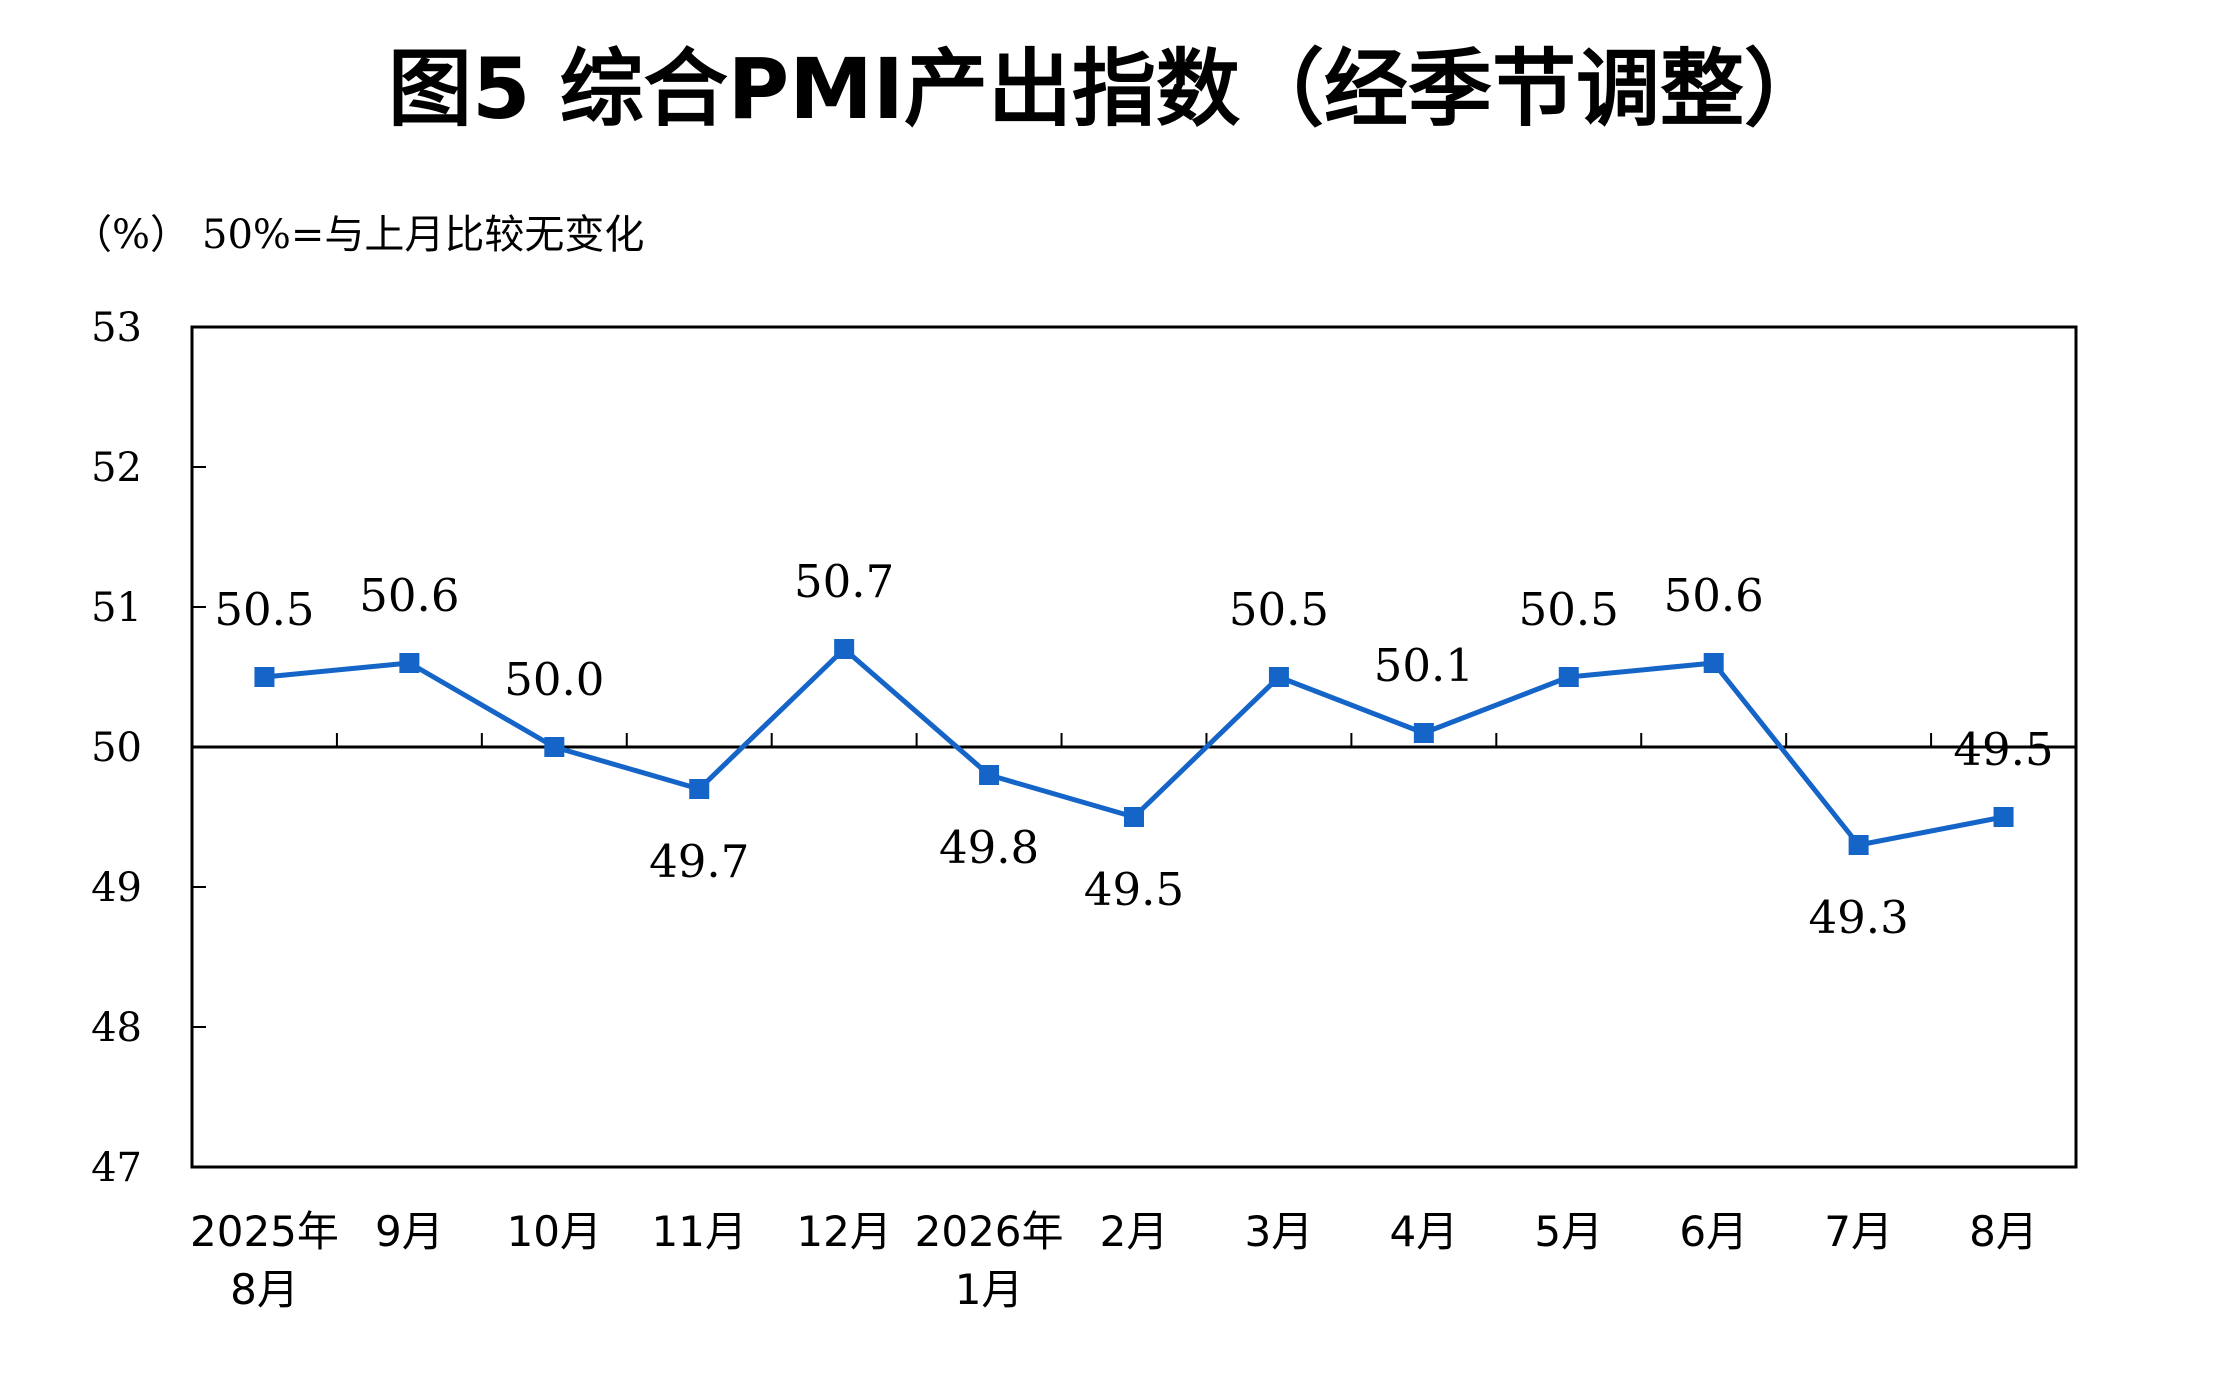  I want to click on x-tick-label: 6月, so click(1713, 1231).